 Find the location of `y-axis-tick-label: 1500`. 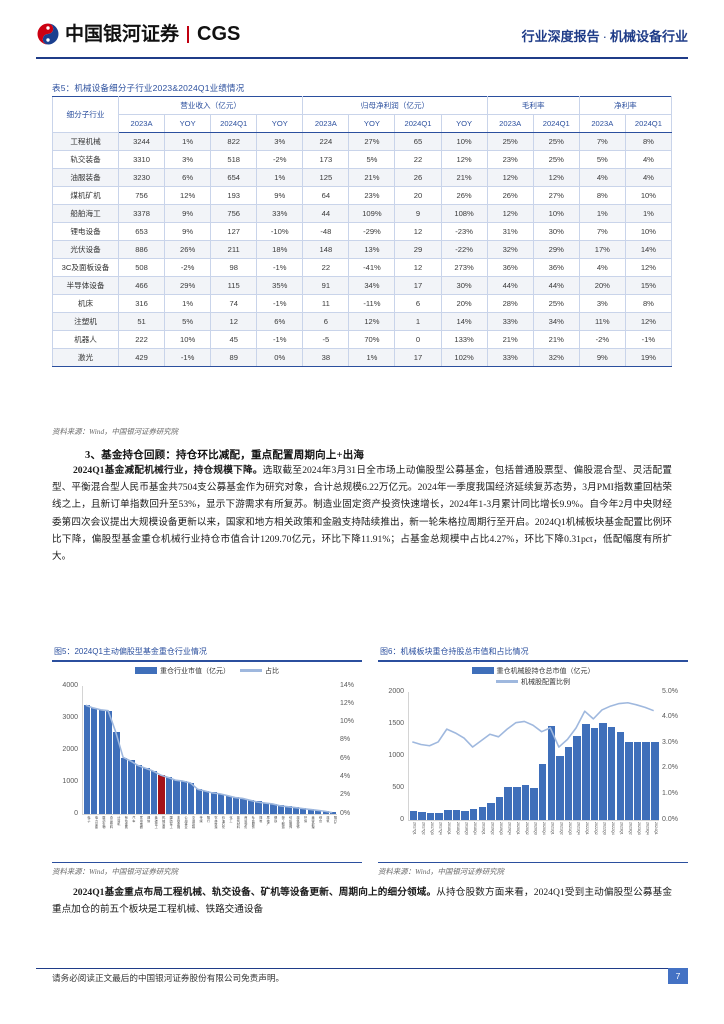

y-axis-tick-label: 1500 is located at coordinates (396, 723).